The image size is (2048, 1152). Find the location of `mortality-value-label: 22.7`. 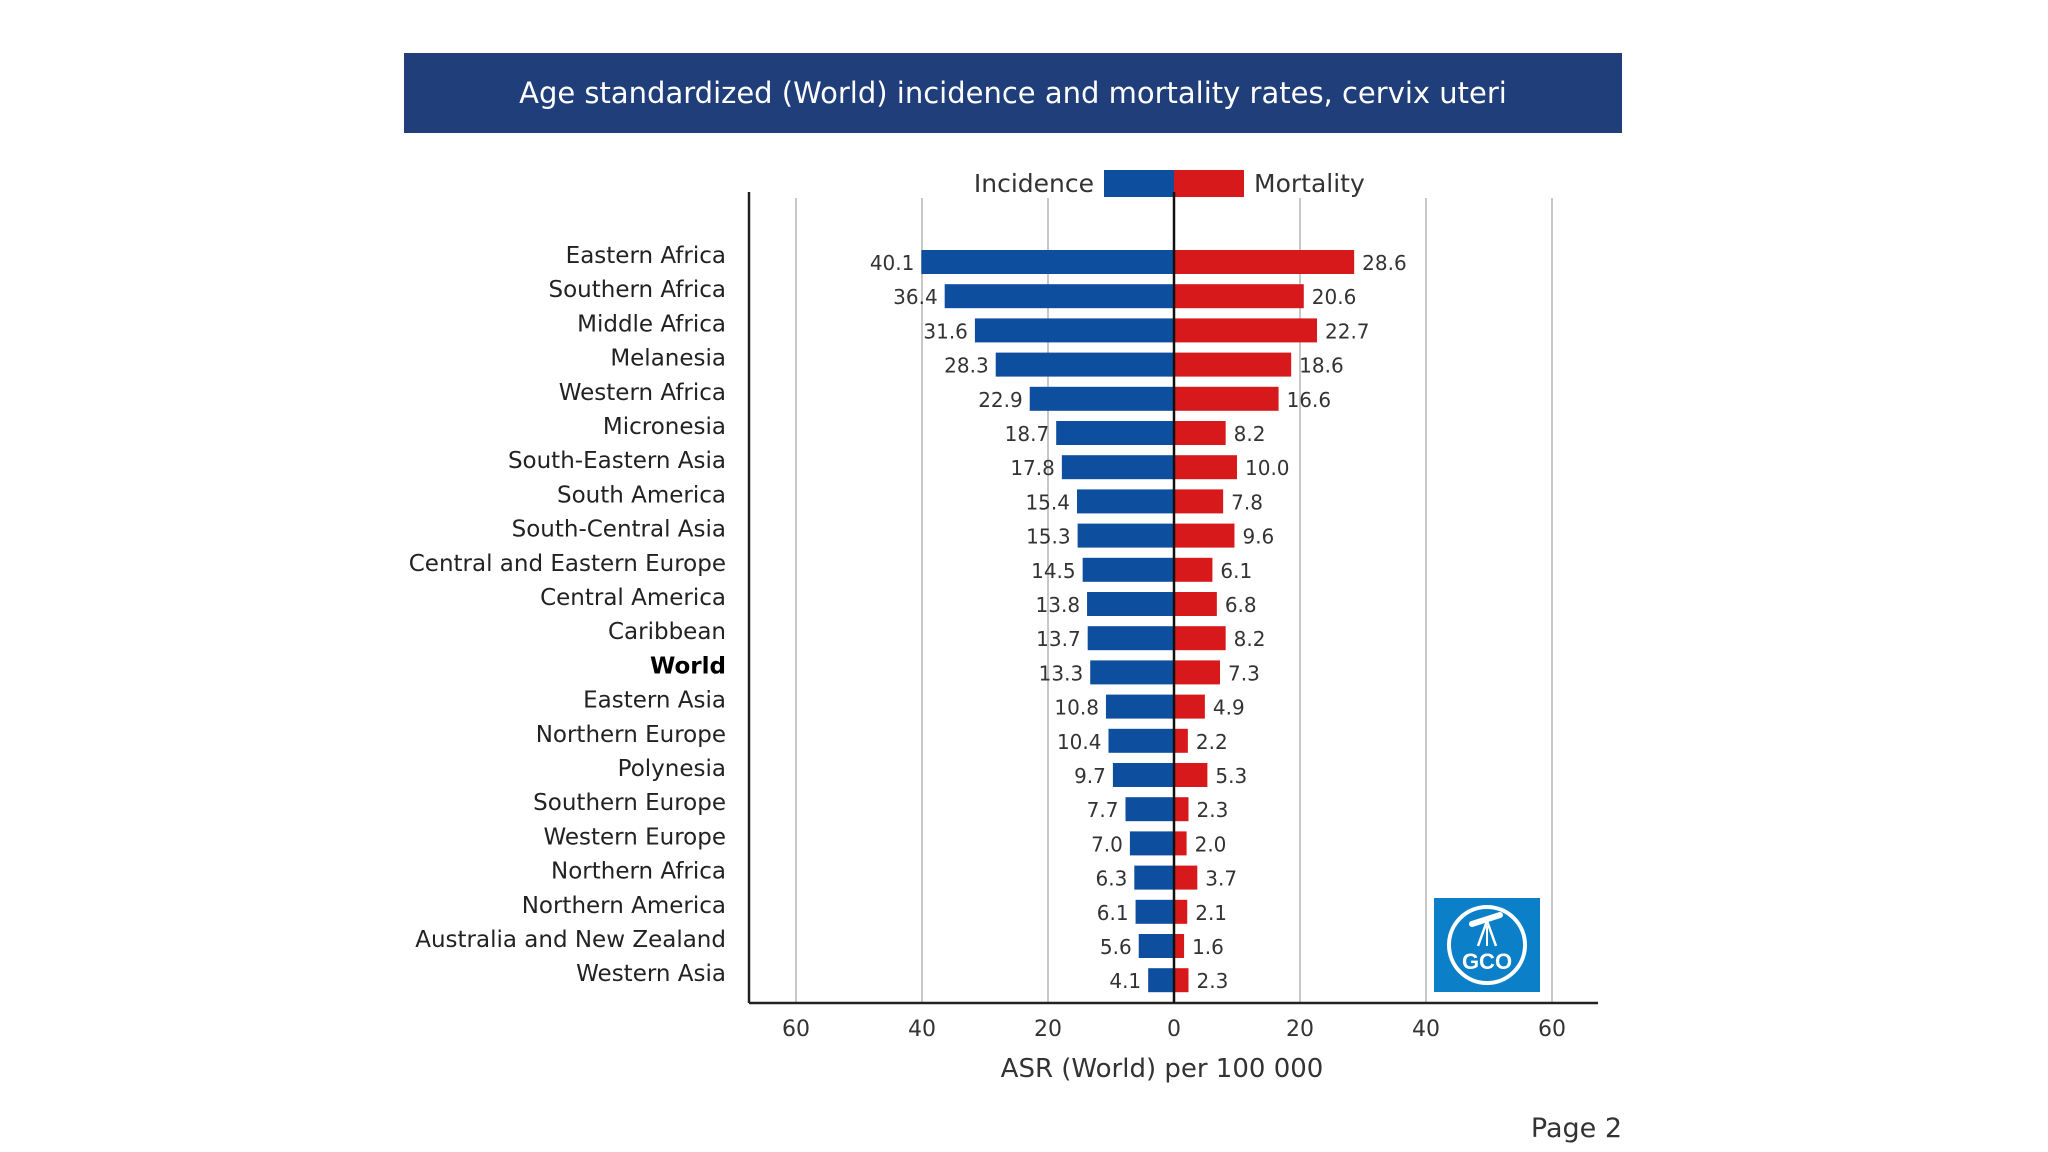

mortality-value-label: 22.7 is located at coordinates (1347, 331).